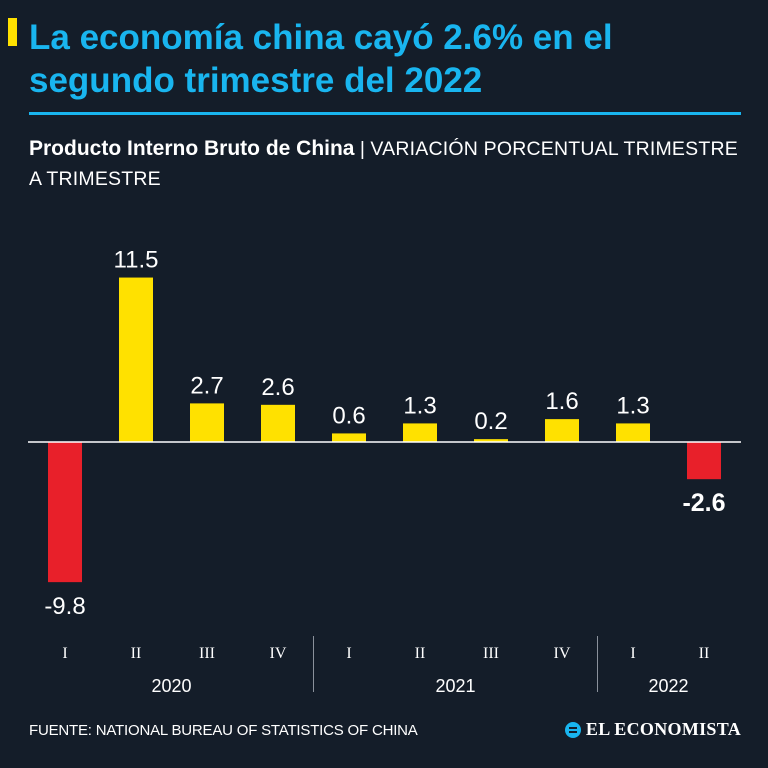 Image resolution: width=768 pixels, height=768 pixels. What do you see at coordinates (12, 32) in the screenshot?
I see `title-marker` at bounding box center [12, 32].